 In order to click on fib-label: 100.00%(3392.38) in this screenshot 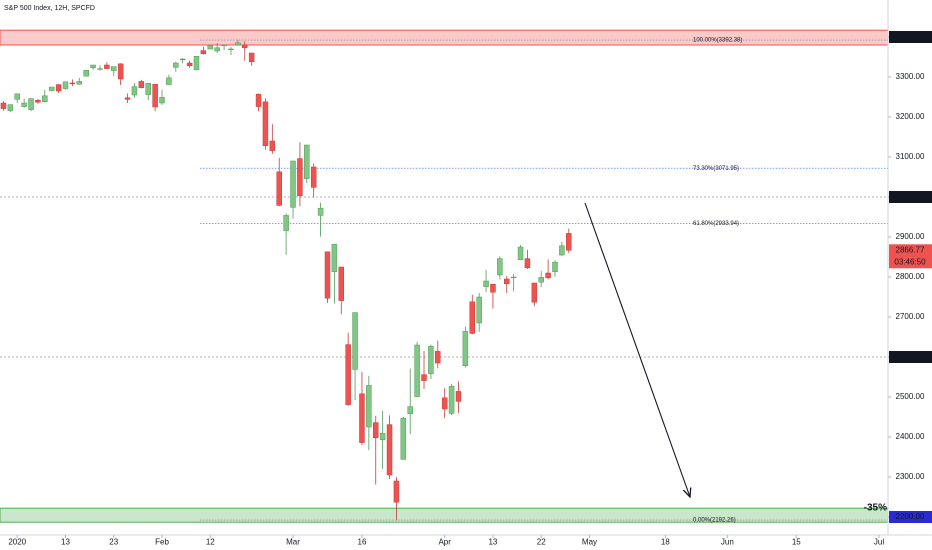, I will do `click(717, 41)`.